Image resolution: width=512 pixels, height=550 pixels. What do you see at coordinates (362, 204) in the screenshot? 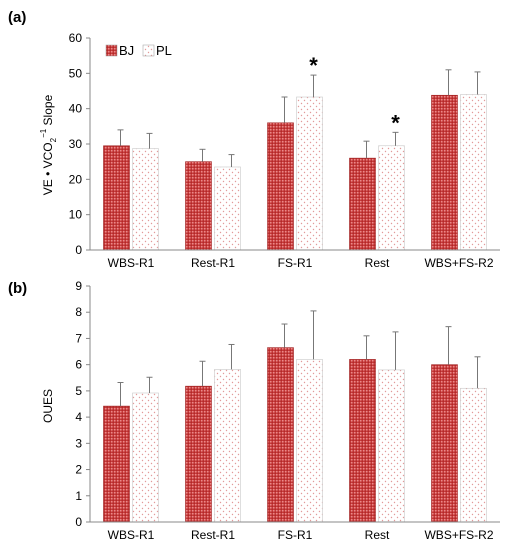
I see `panel-a-bar-bj-rest` at bounding box center [362, 204].